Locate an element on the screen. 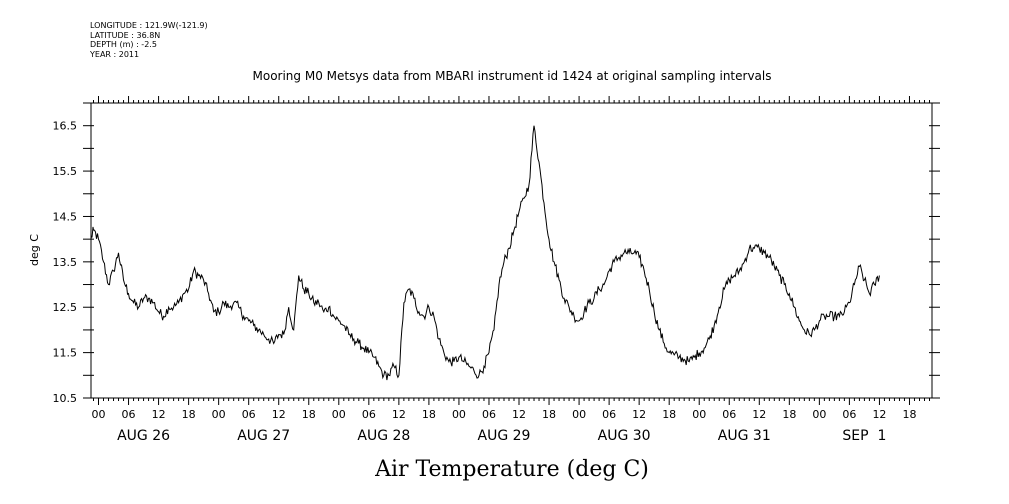  date-label: AUG 29 is located at coordinates (504, 436).